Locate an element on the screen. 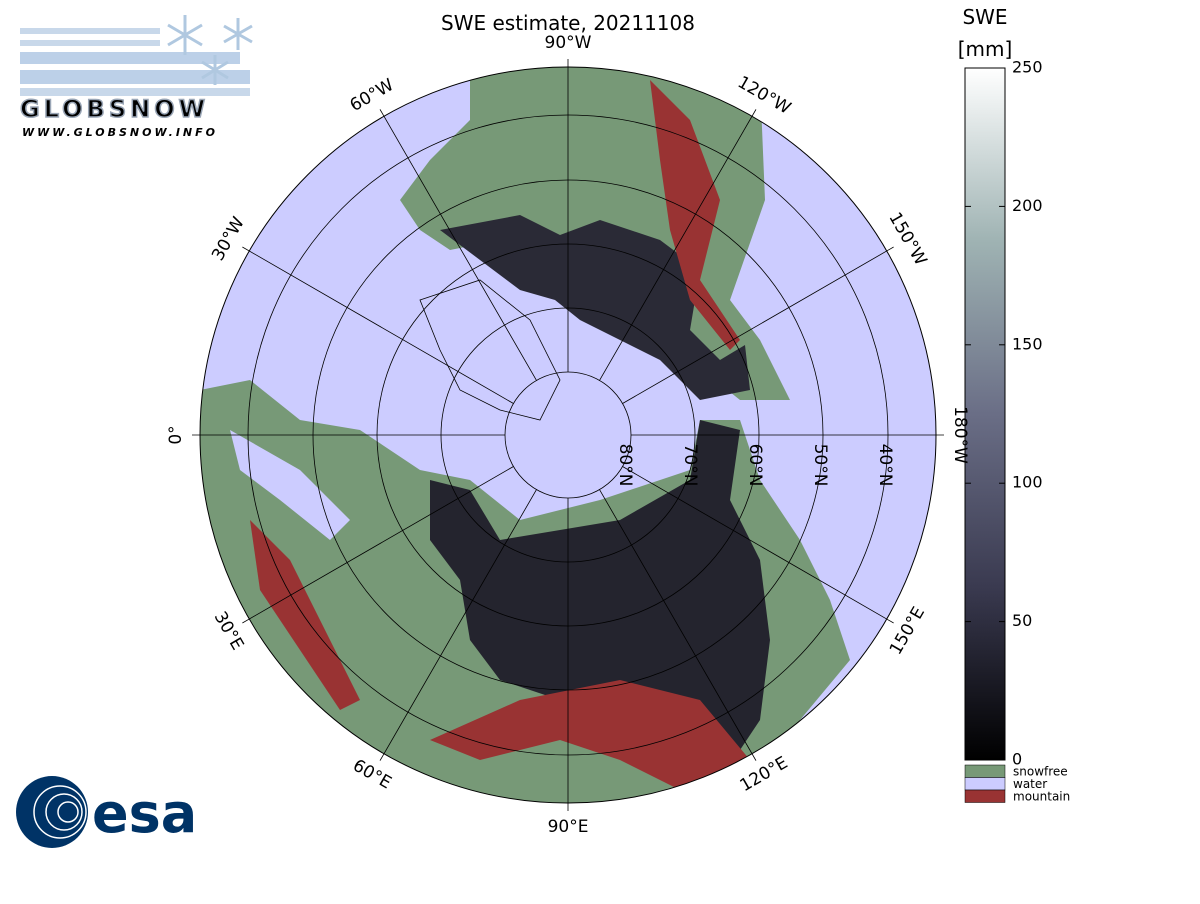 Image resolution: width=1200 pixels, height=904 pixels. globsnow-url: WWW.GLOBSNOW.INFO is located at coordinates (120, 132).